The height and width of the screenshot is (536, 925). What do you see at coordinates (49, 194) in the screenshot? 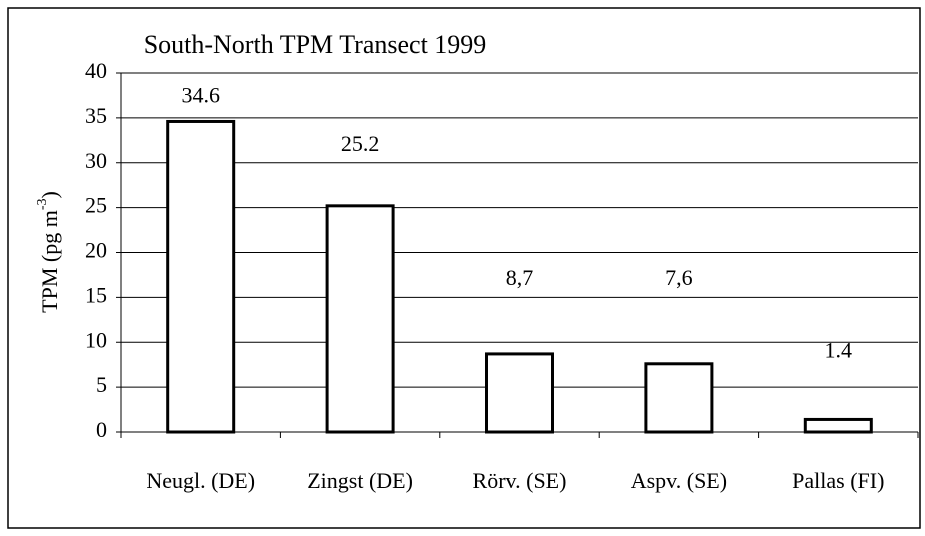
I see `y-label-end: )` at bounding box center [49, 194].